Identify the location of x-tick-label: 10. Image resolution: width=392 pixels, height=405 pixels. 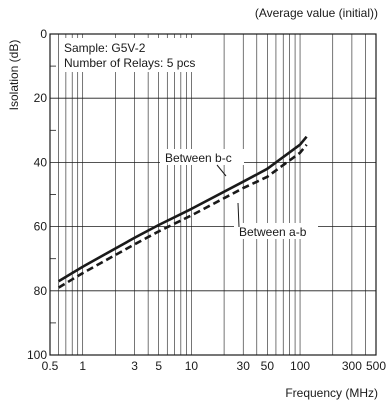
(192, 366).